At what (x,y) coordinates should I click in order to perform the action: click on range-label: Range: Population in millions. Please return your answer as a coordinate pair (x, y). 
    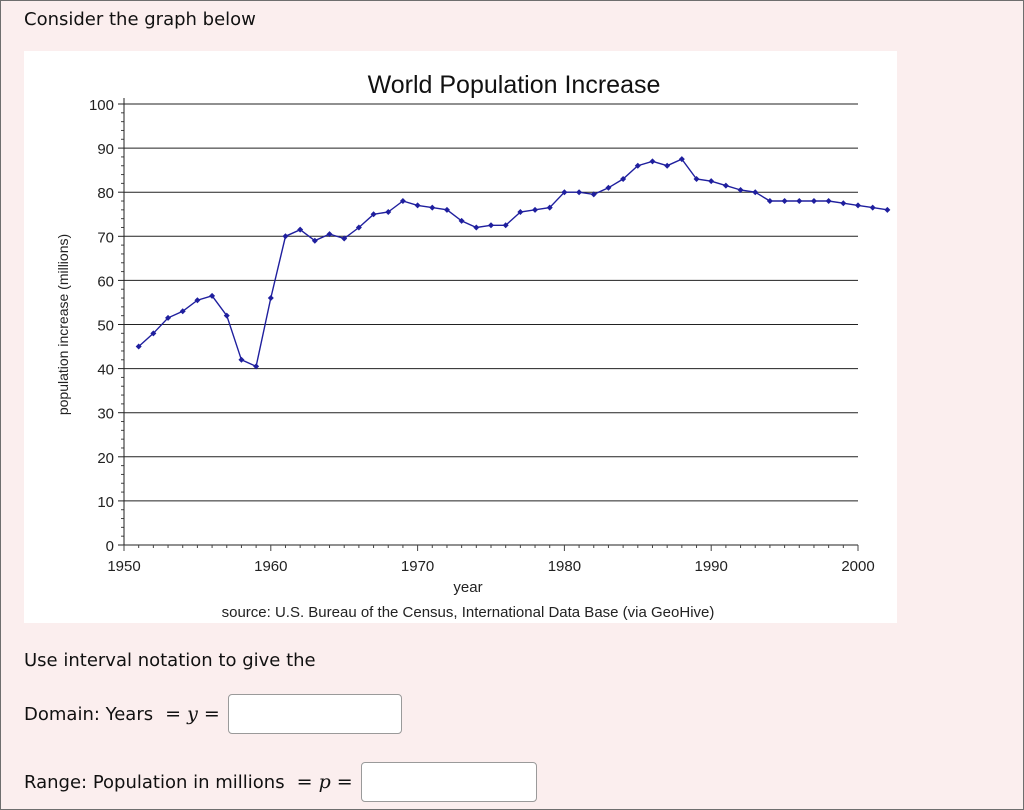
    Looking at the image, I should click on (154, 782).